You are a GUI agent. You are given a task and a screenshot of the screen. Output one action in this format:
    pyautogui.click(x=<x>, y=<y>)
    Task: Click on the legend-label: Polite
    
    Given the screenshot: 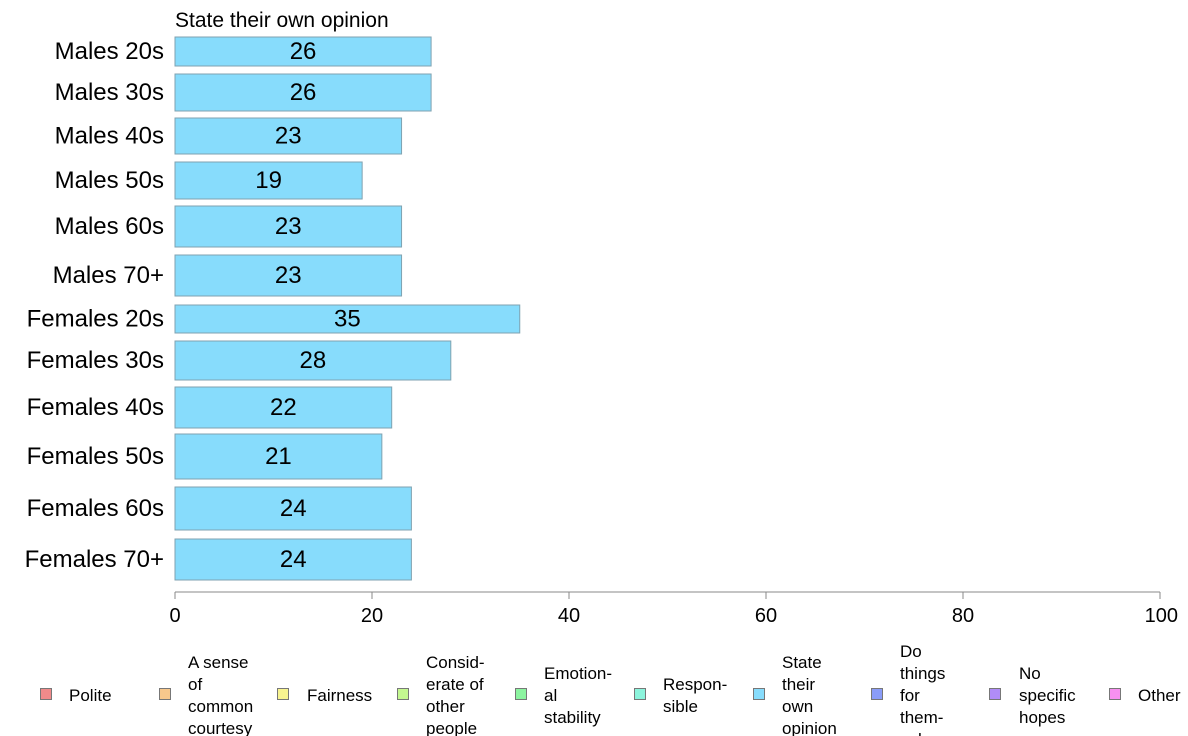 What is the action you would take?
    pyautogui.click(x=90, y=695)
    